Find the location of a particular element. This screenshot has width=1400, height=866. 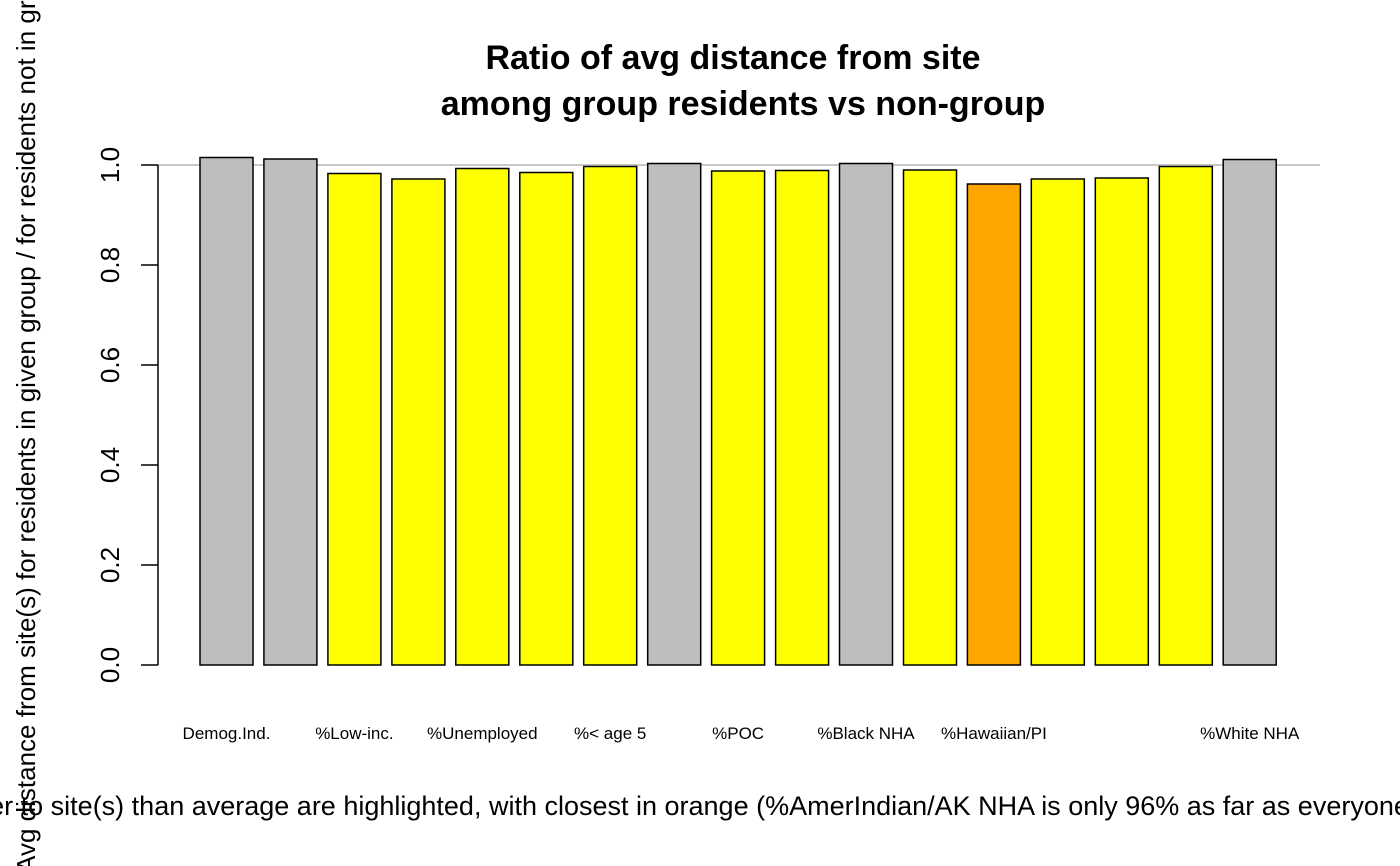

x-tick-label: %White NHA is located at coordinates (1250, 733).